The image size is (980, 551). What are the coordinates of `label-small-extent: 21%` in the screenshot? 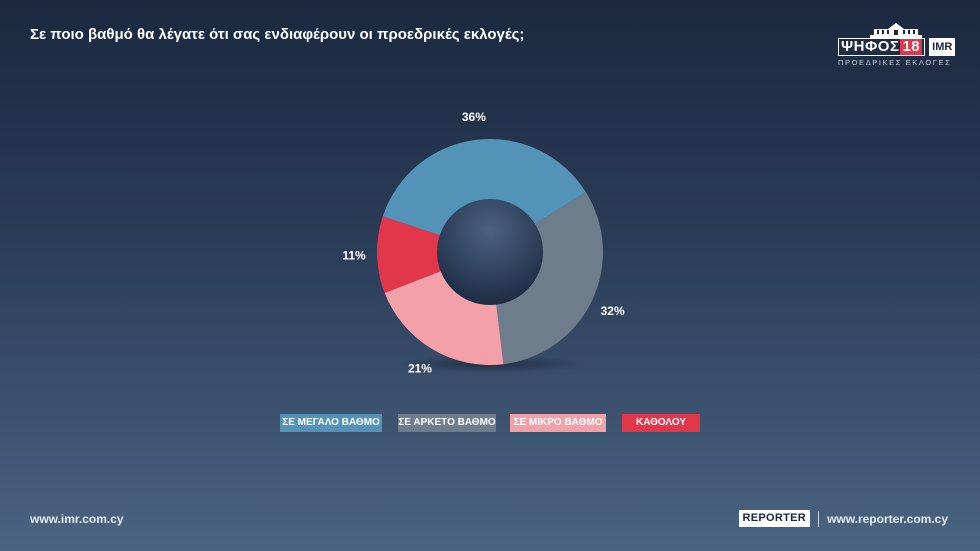 It's located at (420, 369).